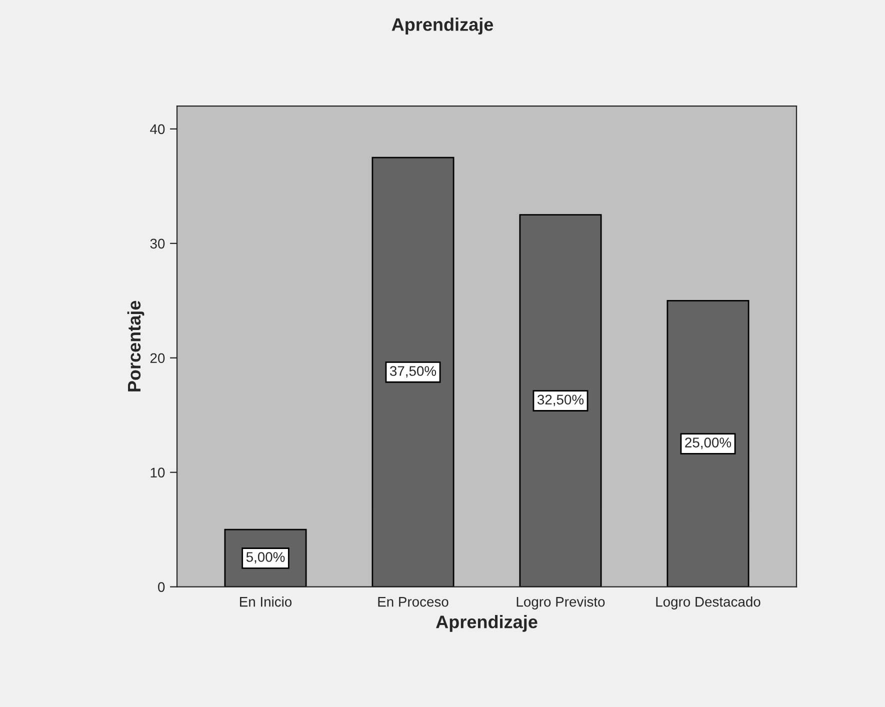 This screenshot has height=707, width=885. What do you see at coordinates (265, 558) in the screenshot?
I see `data-label: 5,00%` at bounding box center [265, 558].